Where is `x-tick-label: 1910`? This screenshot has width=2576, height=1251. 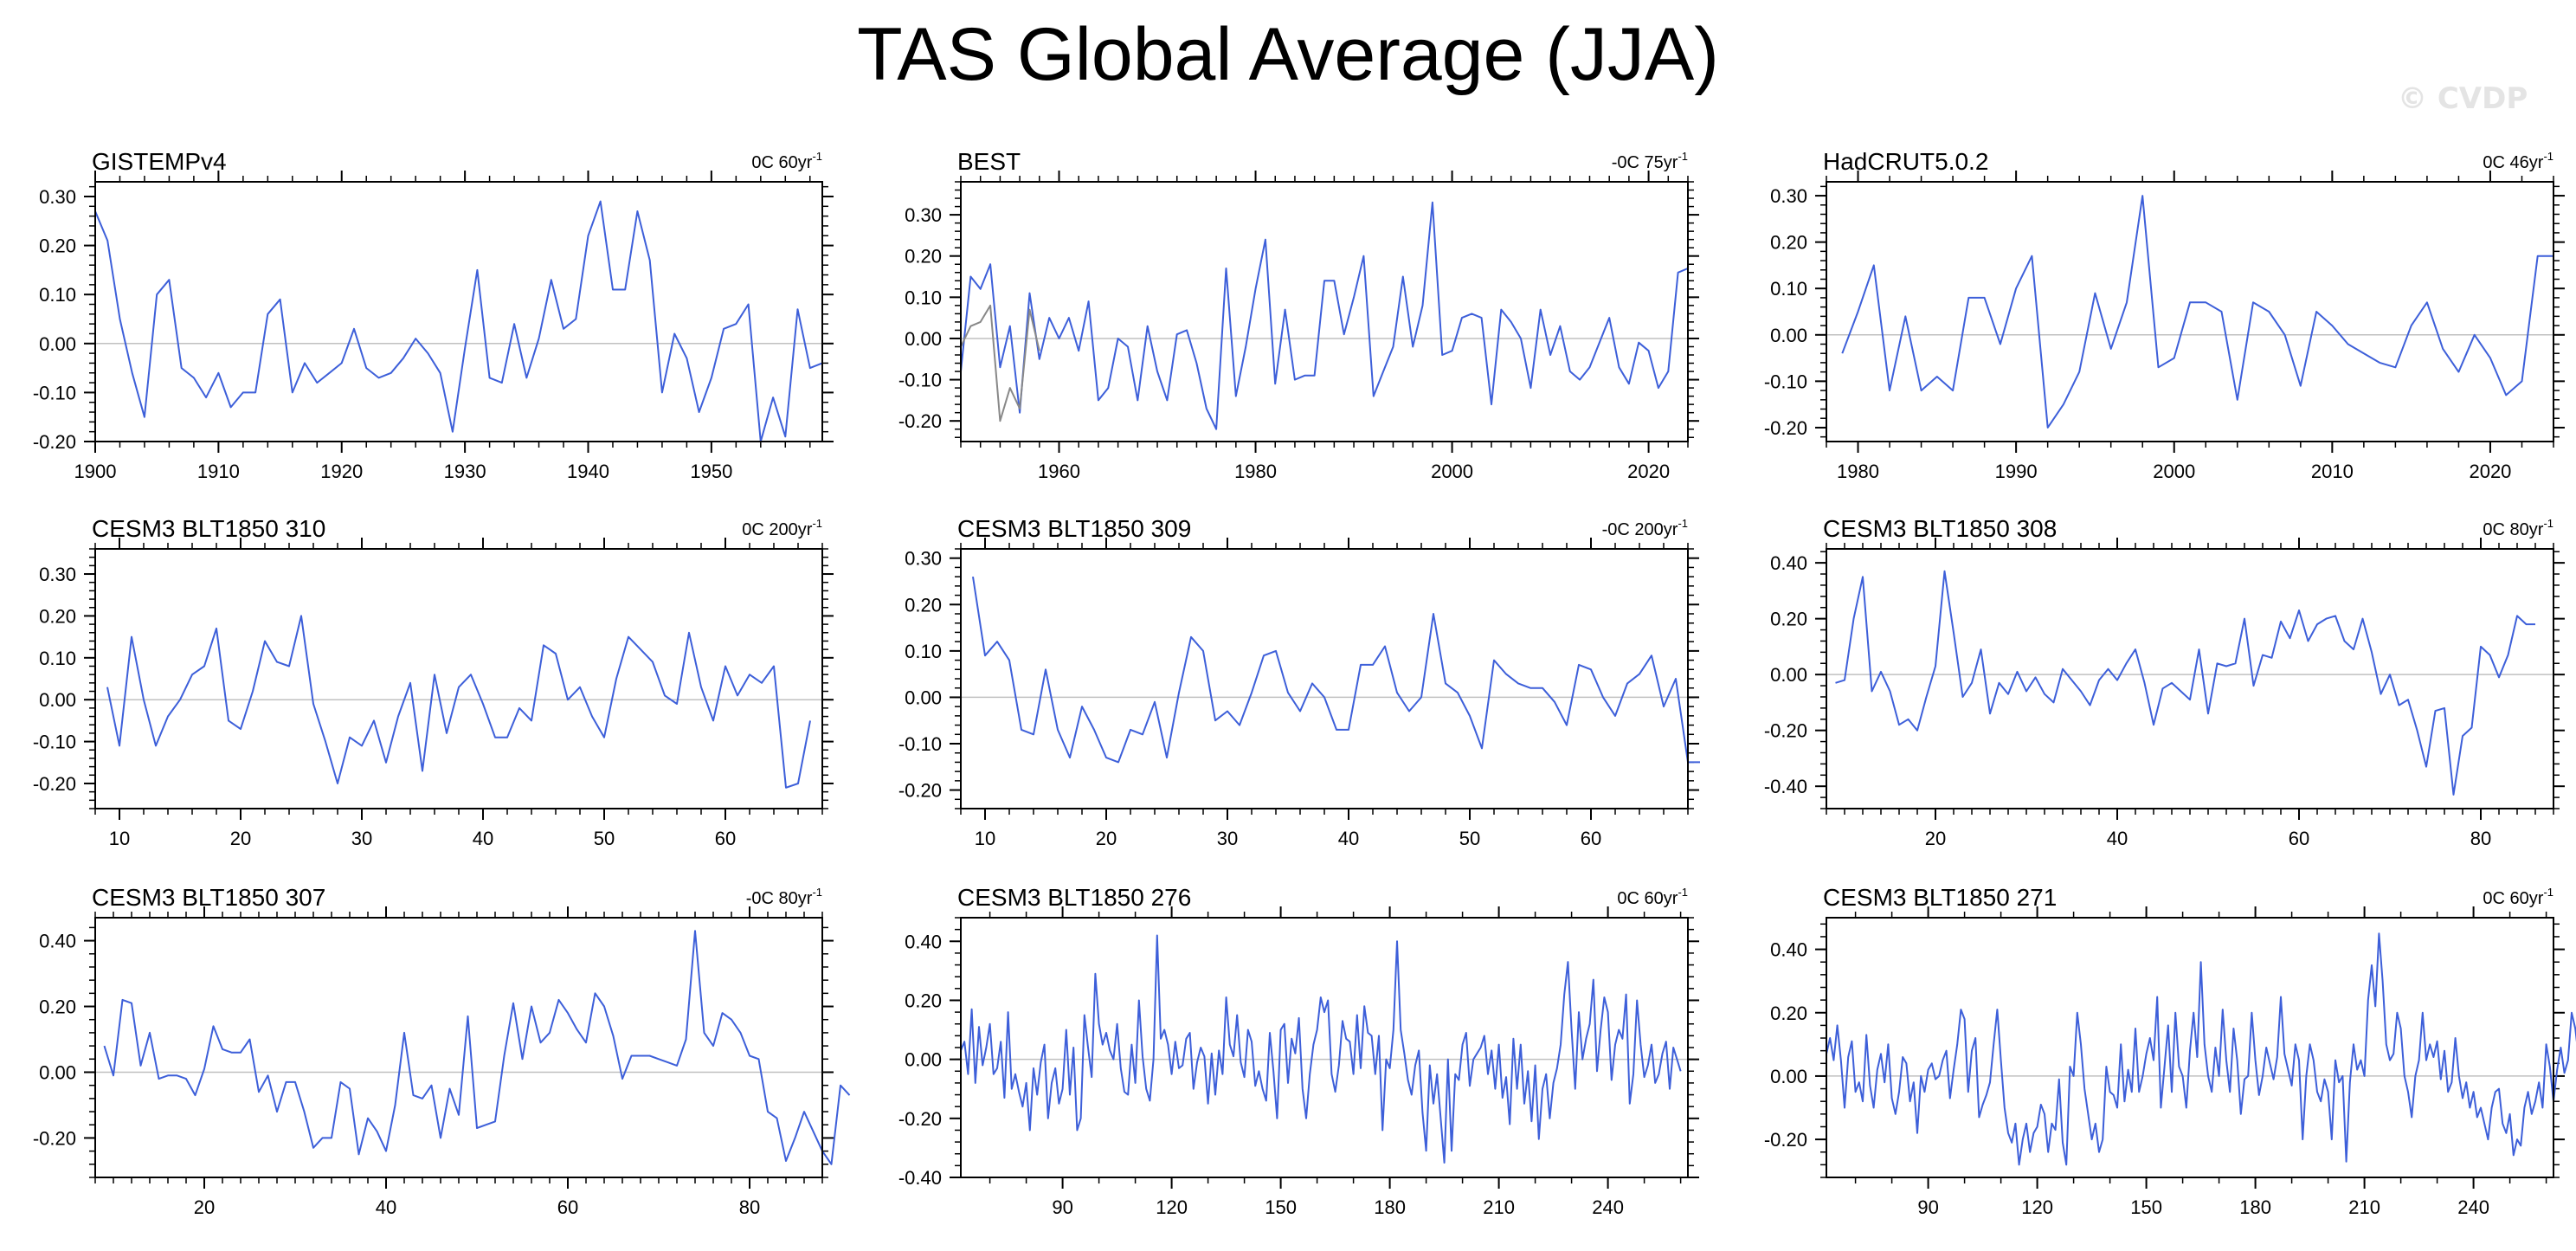
x-tick-label: 1910 is located at coordinates (218, 472).